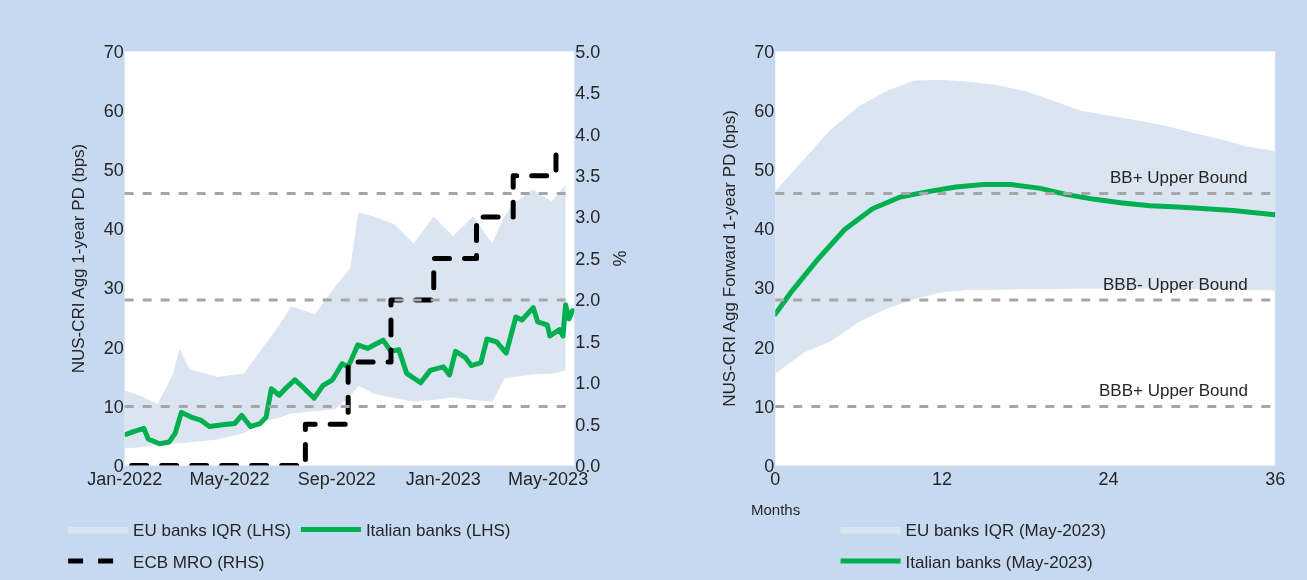  Describe the element at coordinates (620, 258) in the screenshot. I see `y2-axis-title: %` at that location.